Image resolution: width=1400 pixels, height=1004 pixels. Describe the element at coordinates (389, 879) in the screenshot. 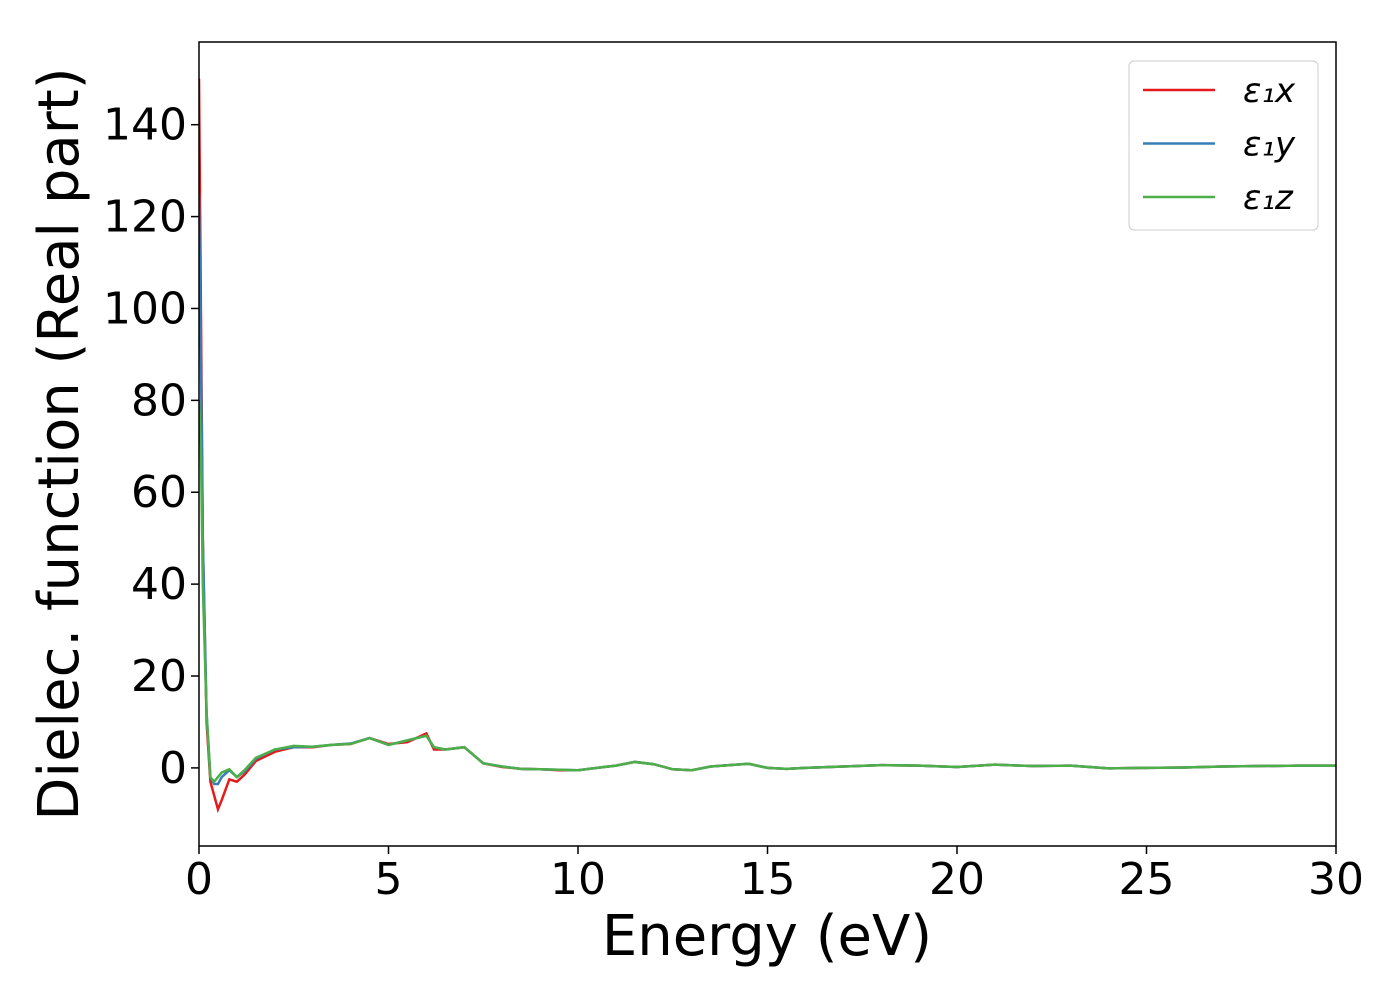

I see `x-tick-label: 5` at that location.